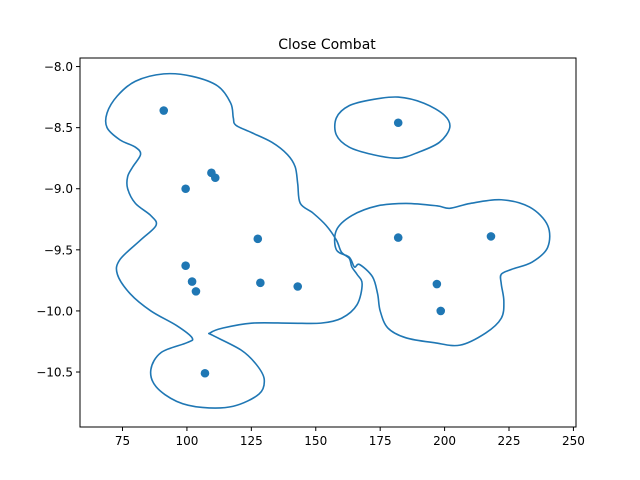  I want to click on chart-title: Close Combat, so click(327, 45).